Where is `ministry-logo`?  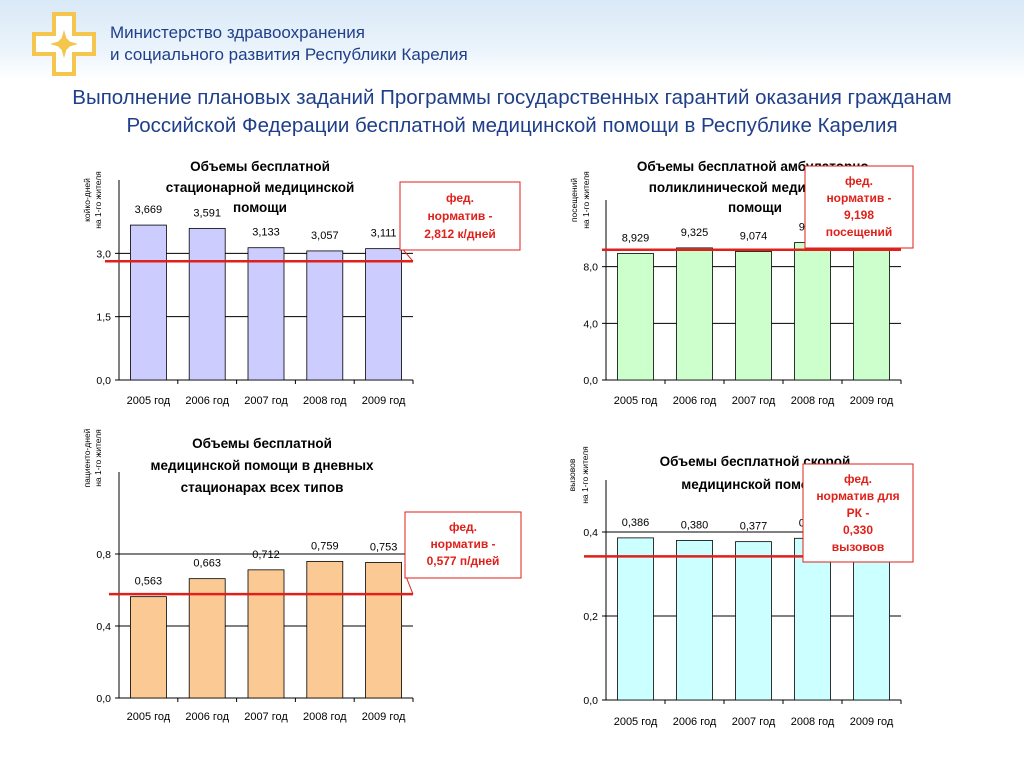
ministry-logo is located at coordinates (64, 44).